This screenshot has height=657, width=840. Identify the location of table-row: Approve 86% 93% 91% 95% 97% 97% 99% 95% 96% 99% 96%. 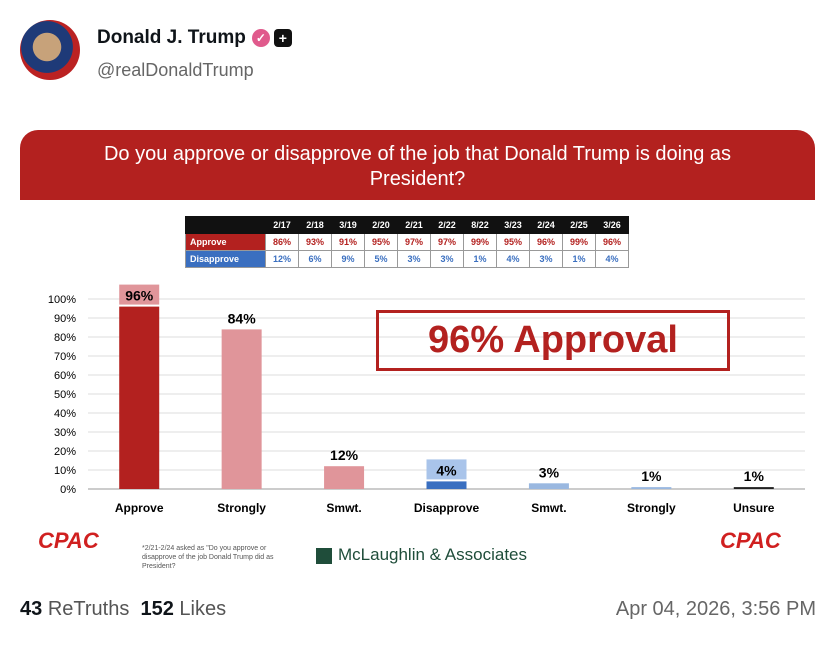
(407, 242).